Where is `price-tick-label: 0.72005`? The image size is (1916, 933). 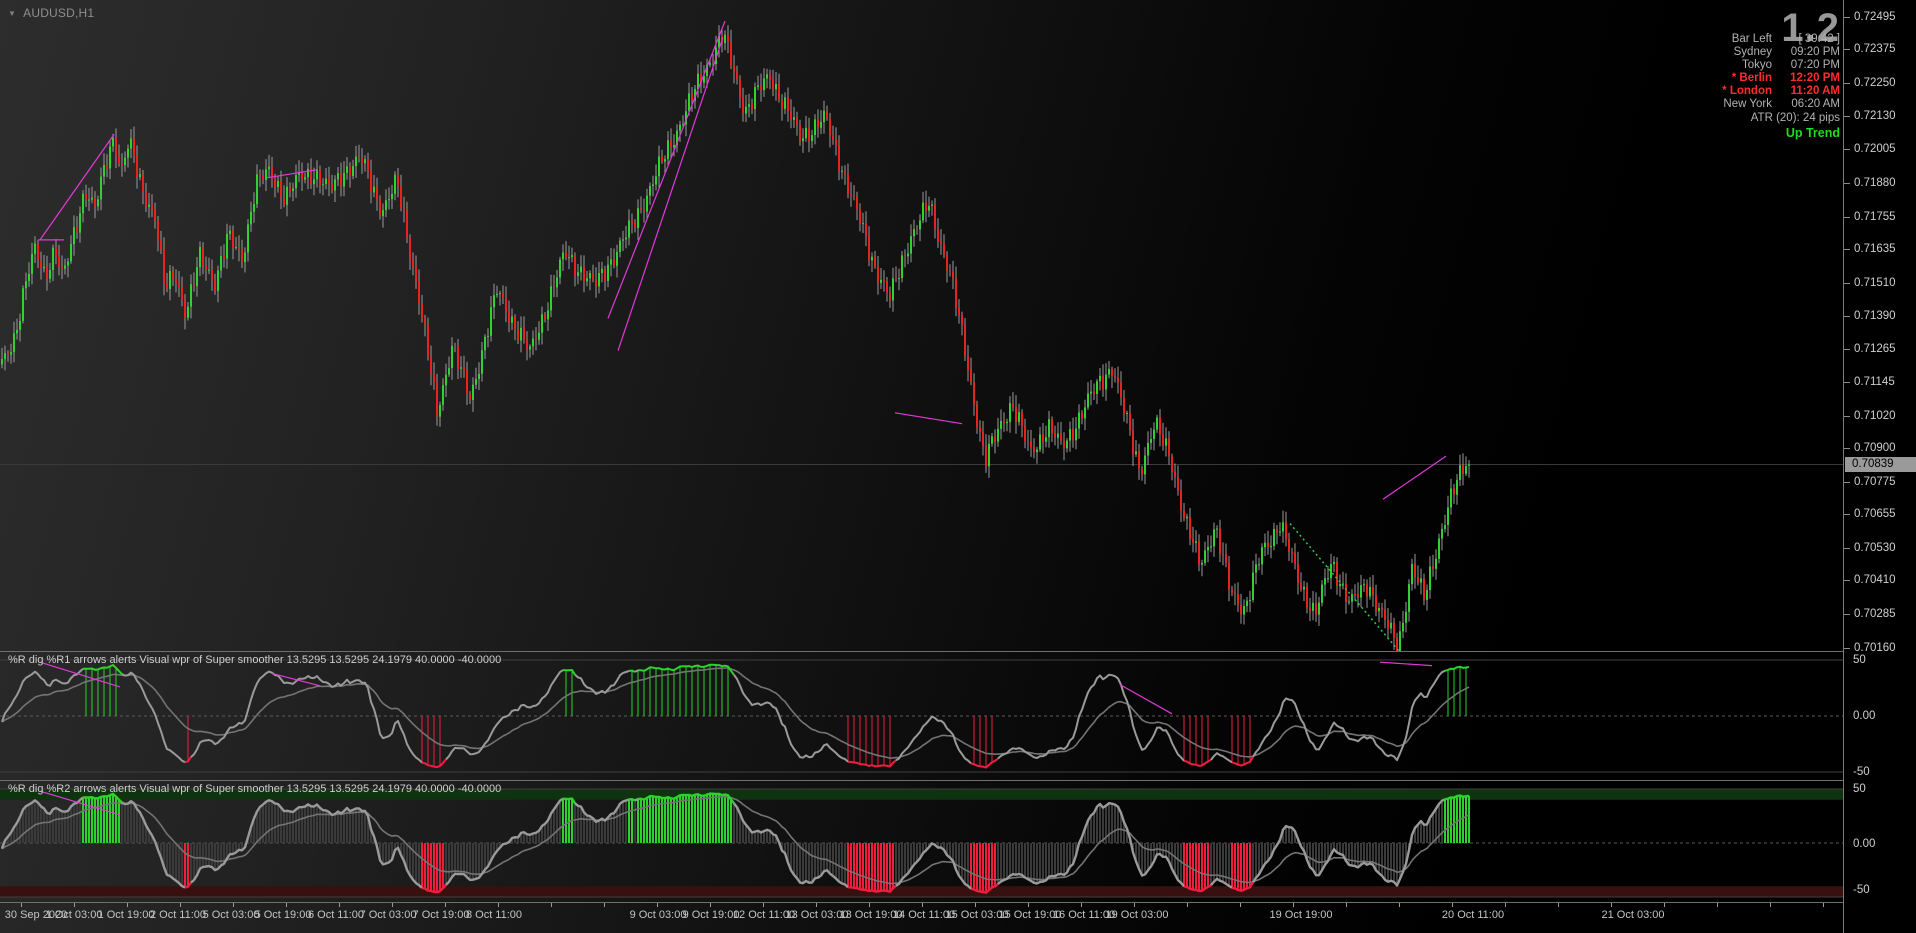
price-tick-label: 0.72005 is located at coordinates (1875, 149).